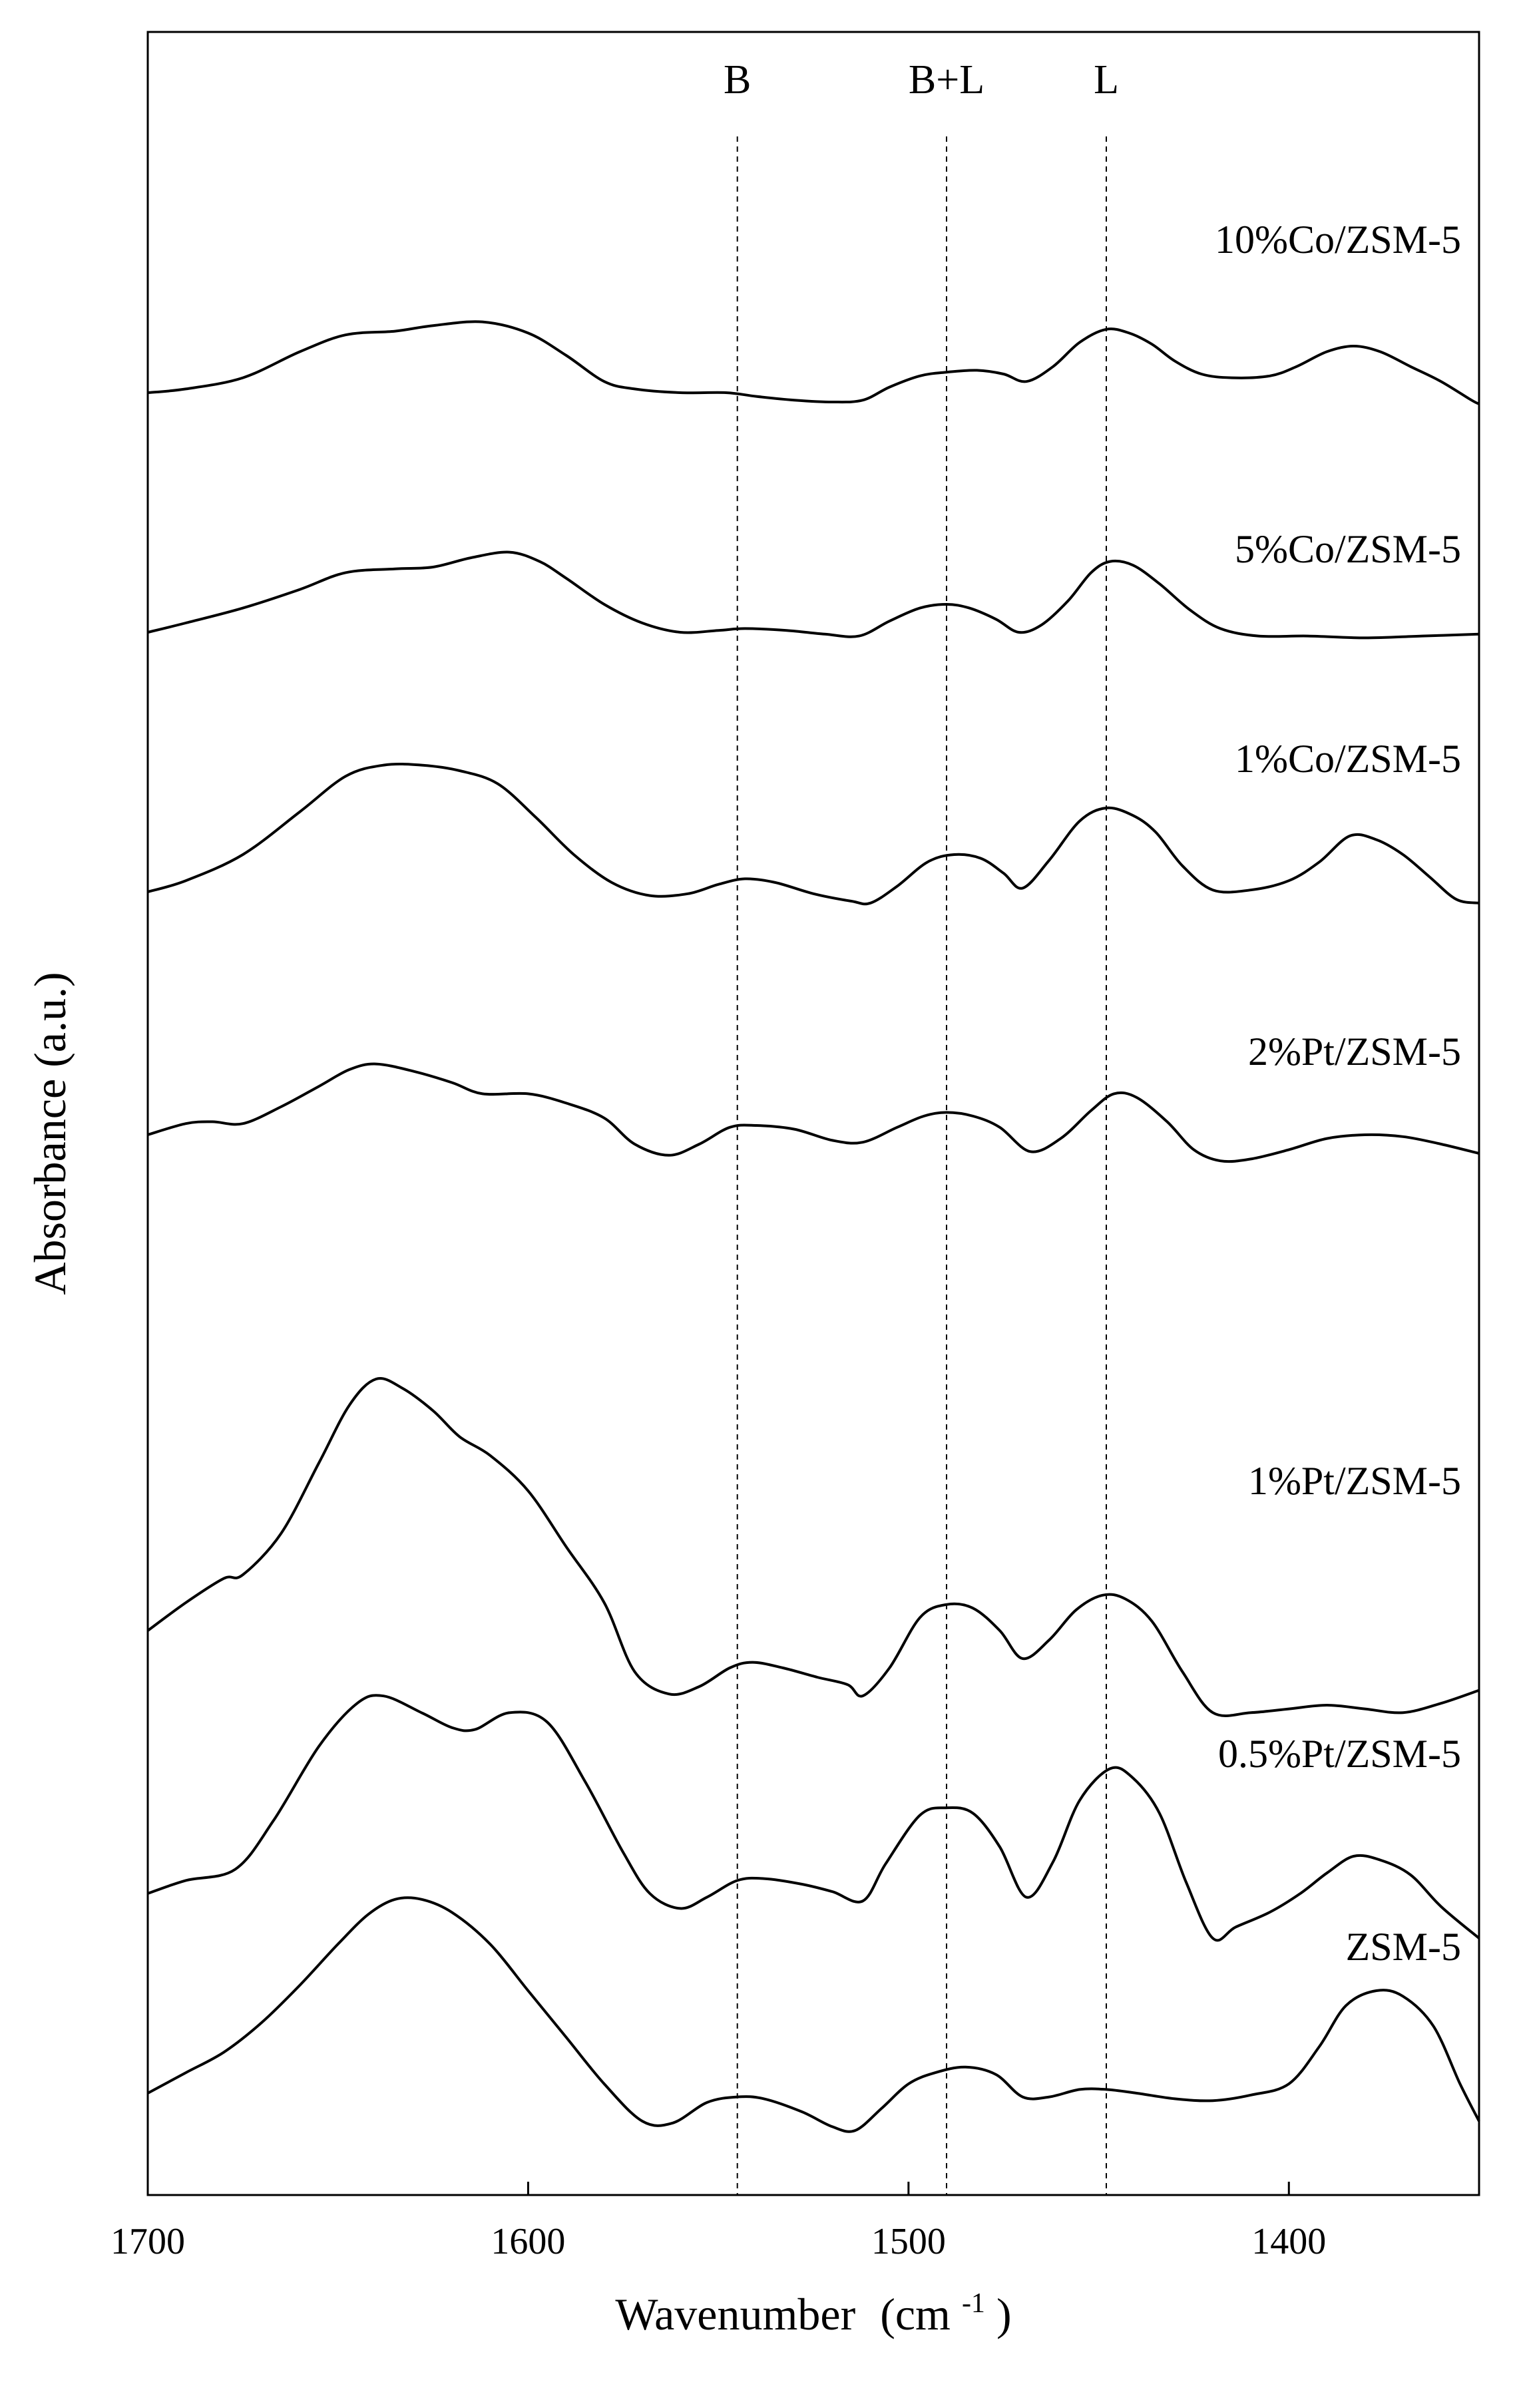 The image size is (1519, 2408). Describe the element at coordinates (908, 2241) in the screenshot. I see `x-tick-label-1500: 1500` at that location.